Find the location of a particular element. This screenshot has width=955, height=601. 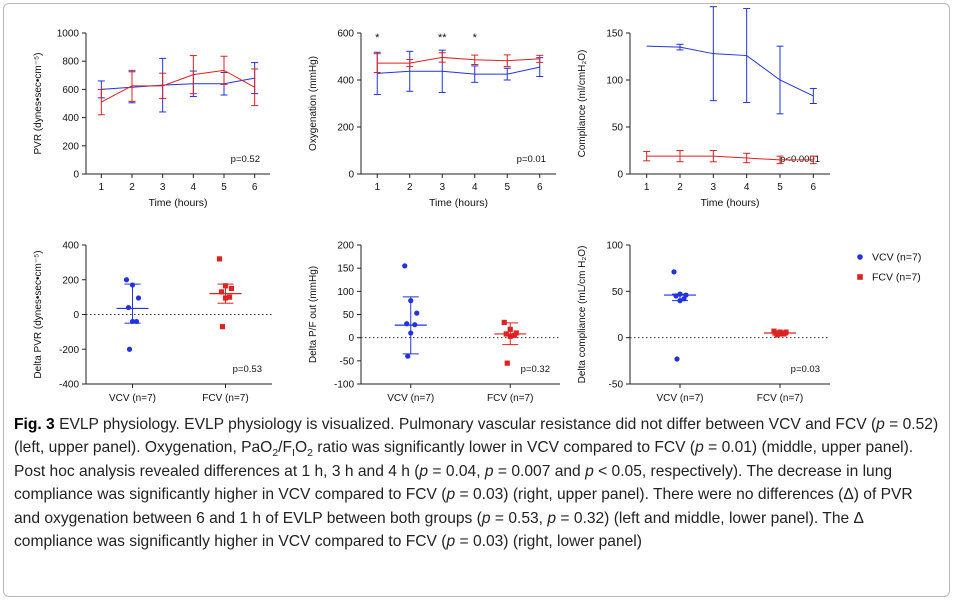

p-value-label: p=0.52 is located at coordinates (245, 159).